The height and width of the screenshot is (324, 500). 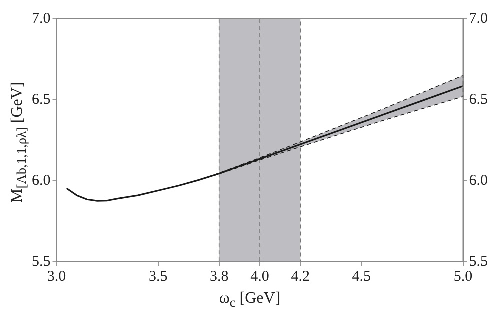 What do you see at coordinates (41, 262) in the screenshot?
I see `y-tick-label: 5.5` at bounding box center [41, 262].